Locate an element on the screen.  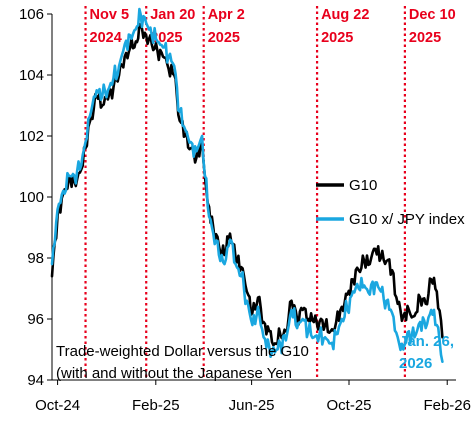
event-label-line1: Aug 22 is located at coordinates (345, 15).